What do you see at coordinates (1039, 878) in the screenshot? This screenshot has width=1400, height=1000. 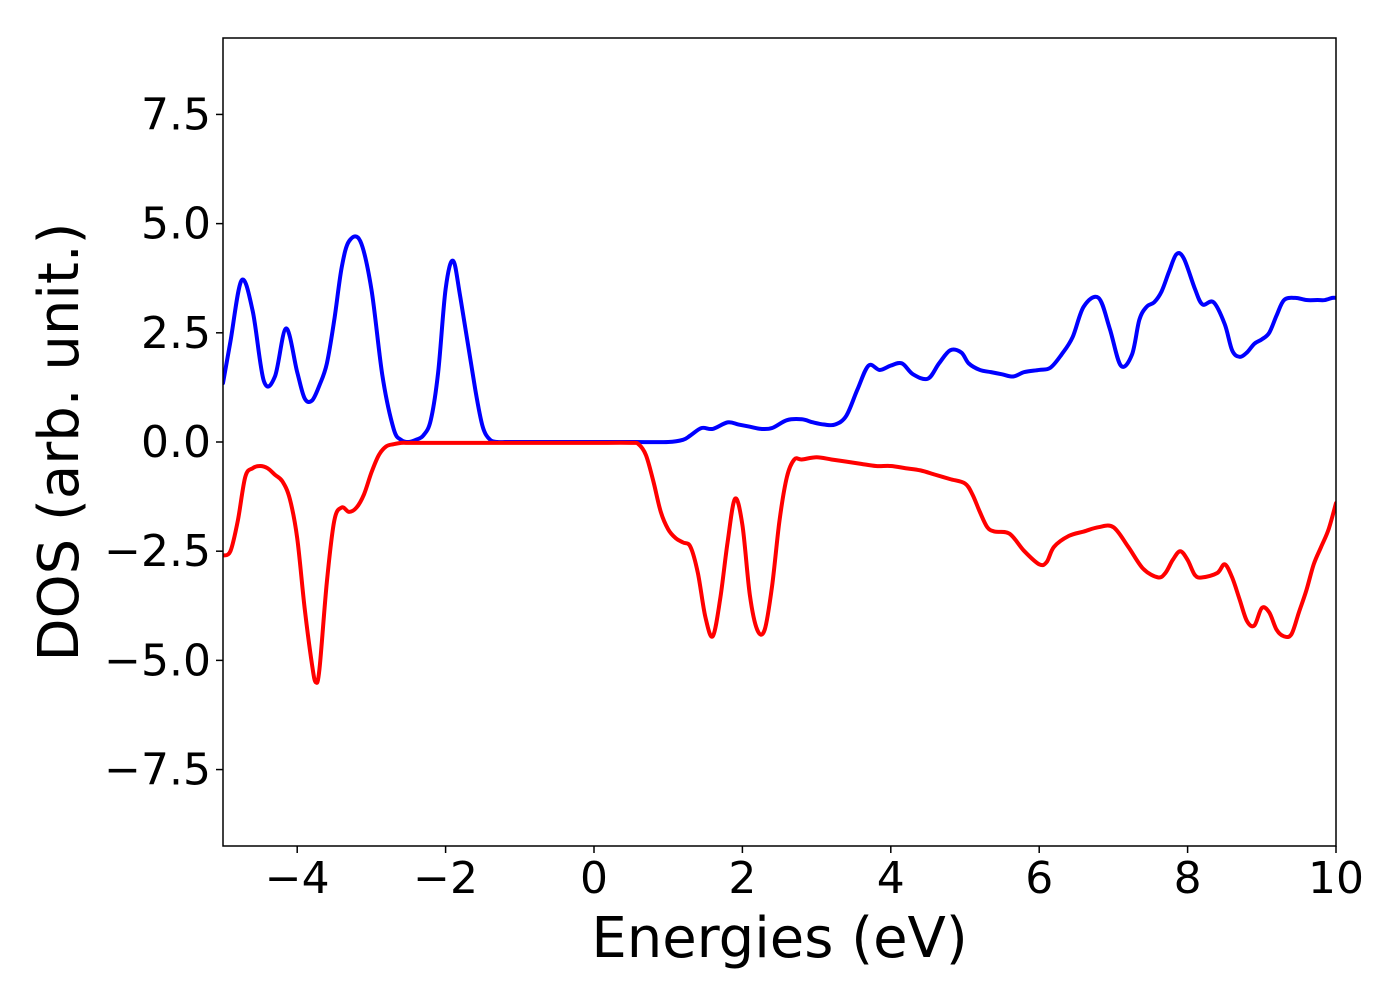 I see `x-tick-label: 6` at bounding box center [1039, 878].